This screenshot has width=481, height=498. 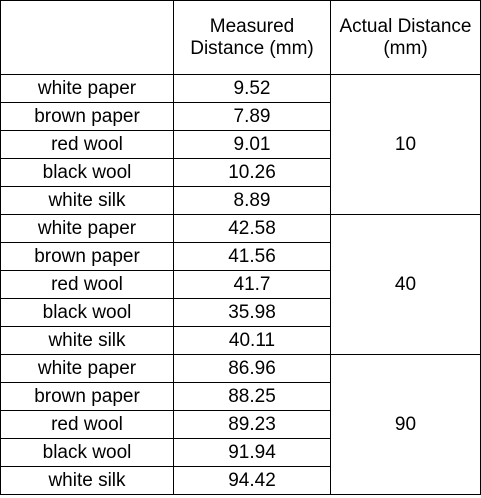 I want to click on measured-header-line1: Measured, so click(x=252, y=26).